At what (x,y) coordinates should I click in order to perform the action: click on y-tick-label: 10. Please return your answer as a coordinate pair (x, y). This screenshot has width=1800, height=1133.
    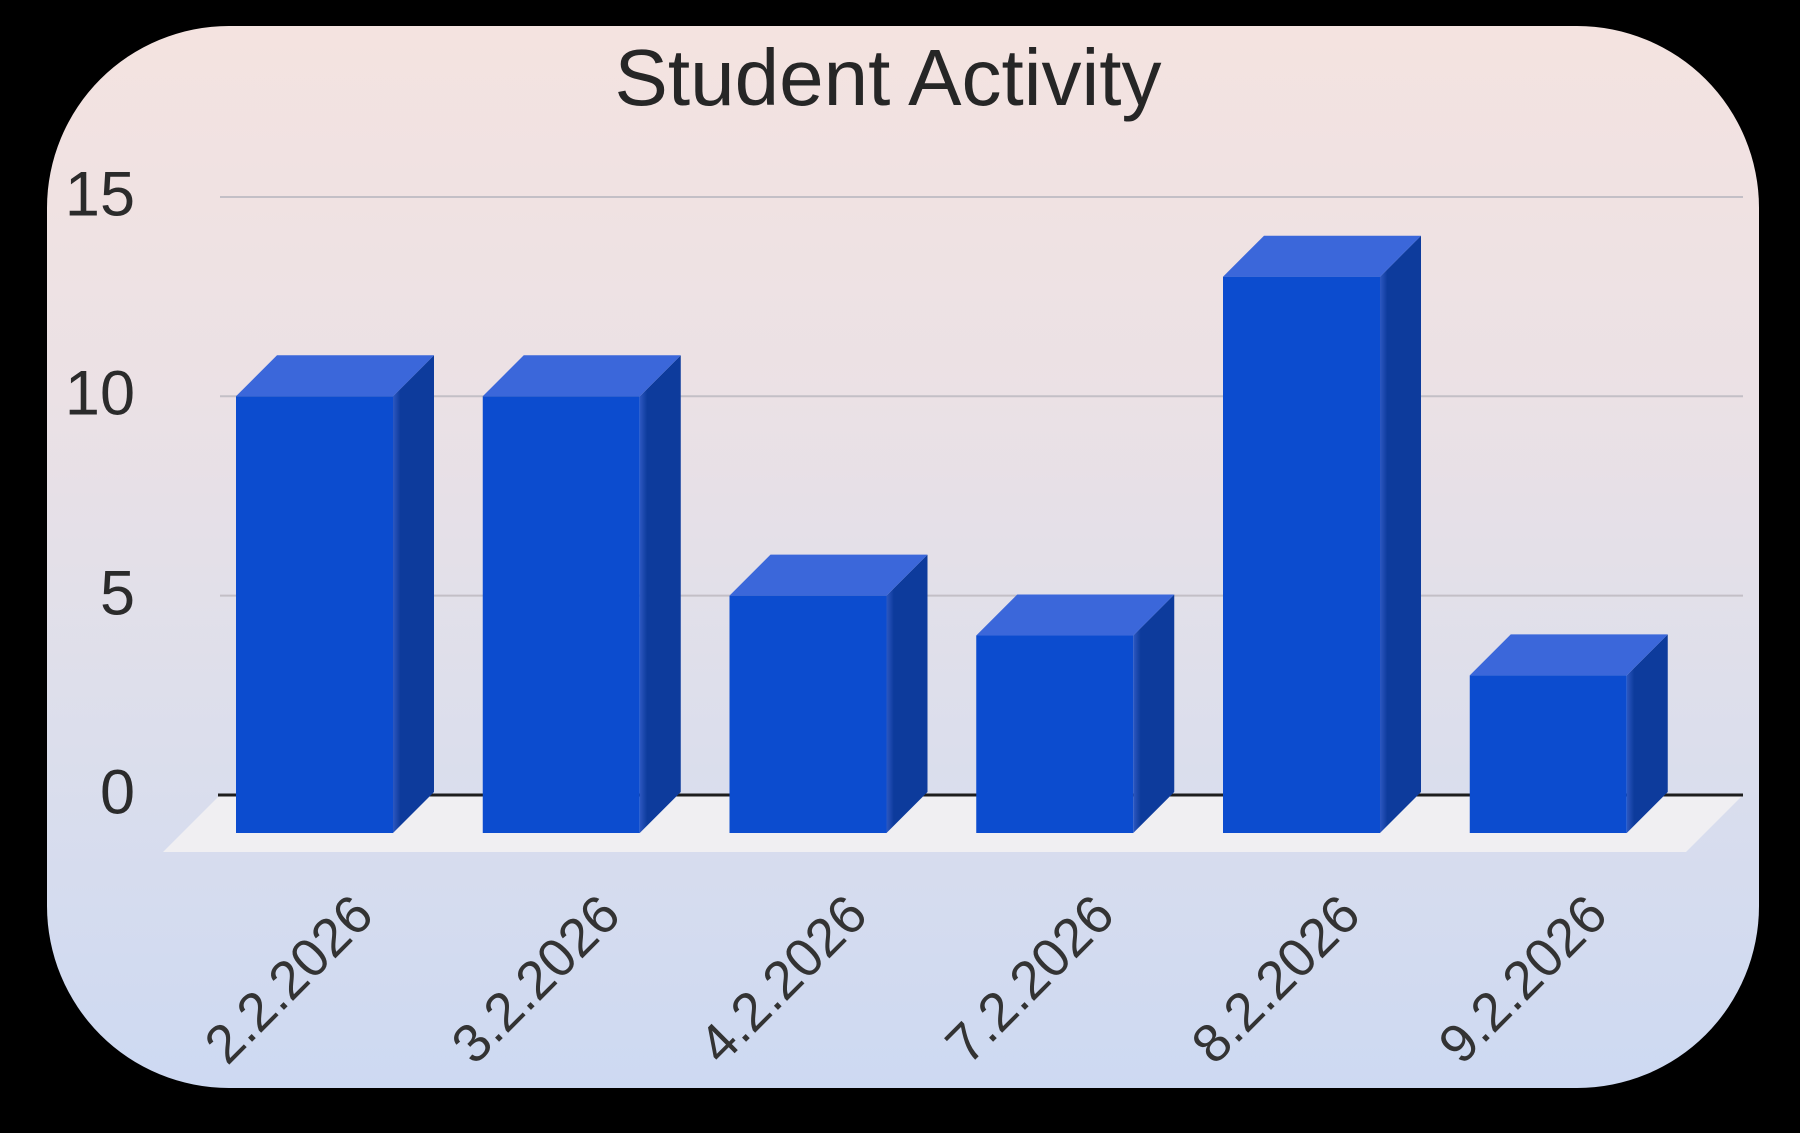
    Looking at the image, I should click on (99, 393).